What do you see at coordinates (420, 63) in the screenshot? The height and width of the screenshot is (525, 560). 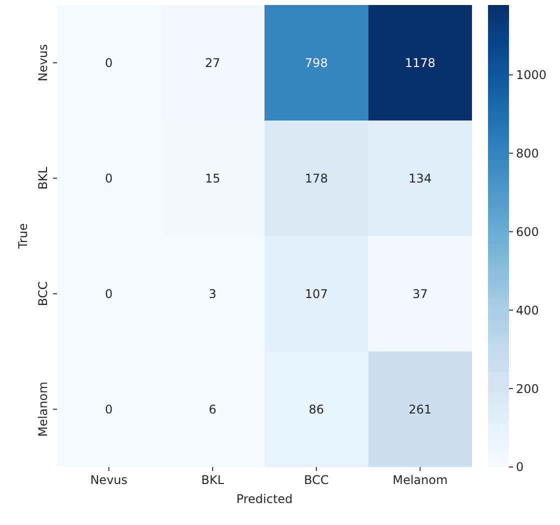 I see `data-label: 1178` at bounding box center [420, 63].